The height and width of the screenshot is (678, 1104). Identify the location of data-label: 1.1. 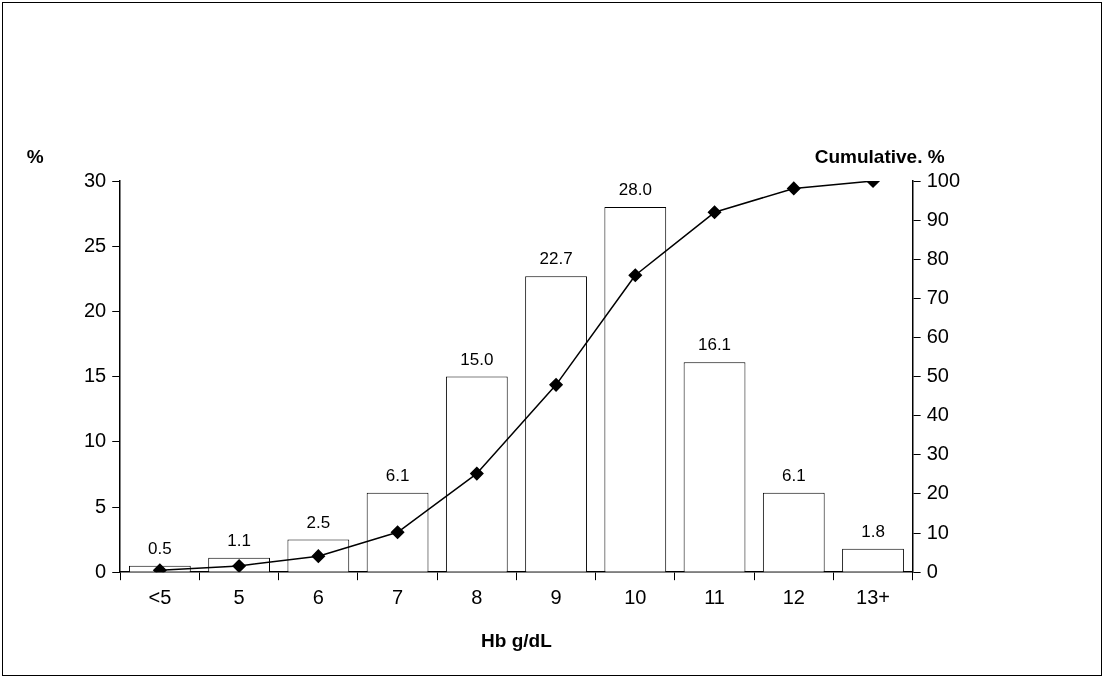
(239, 541).